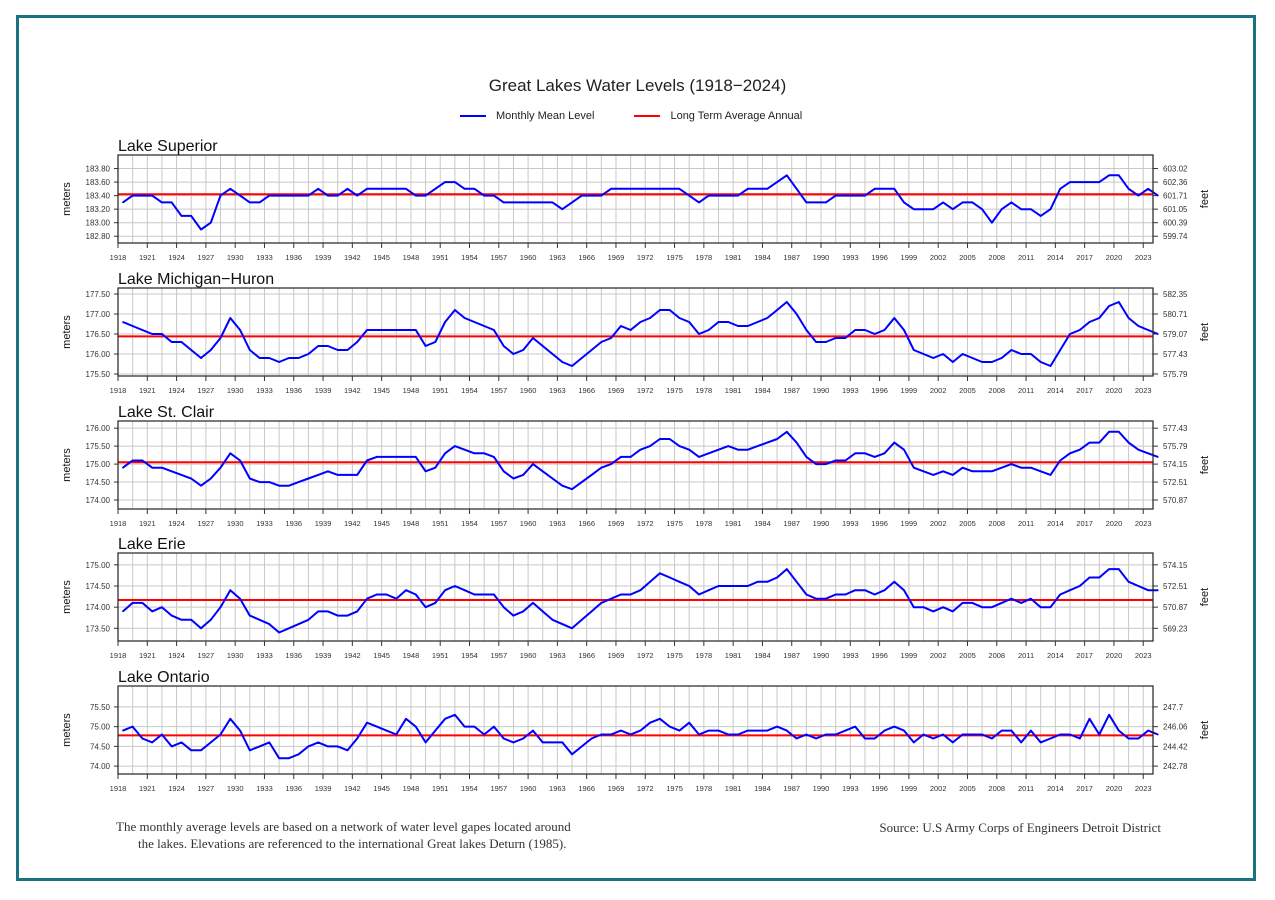 The height and width of the screenshot is (900, 1275). Describe the element at coordinates (1143, 788) in the screenshot. I see `x-tick-label: 2023` at that location.